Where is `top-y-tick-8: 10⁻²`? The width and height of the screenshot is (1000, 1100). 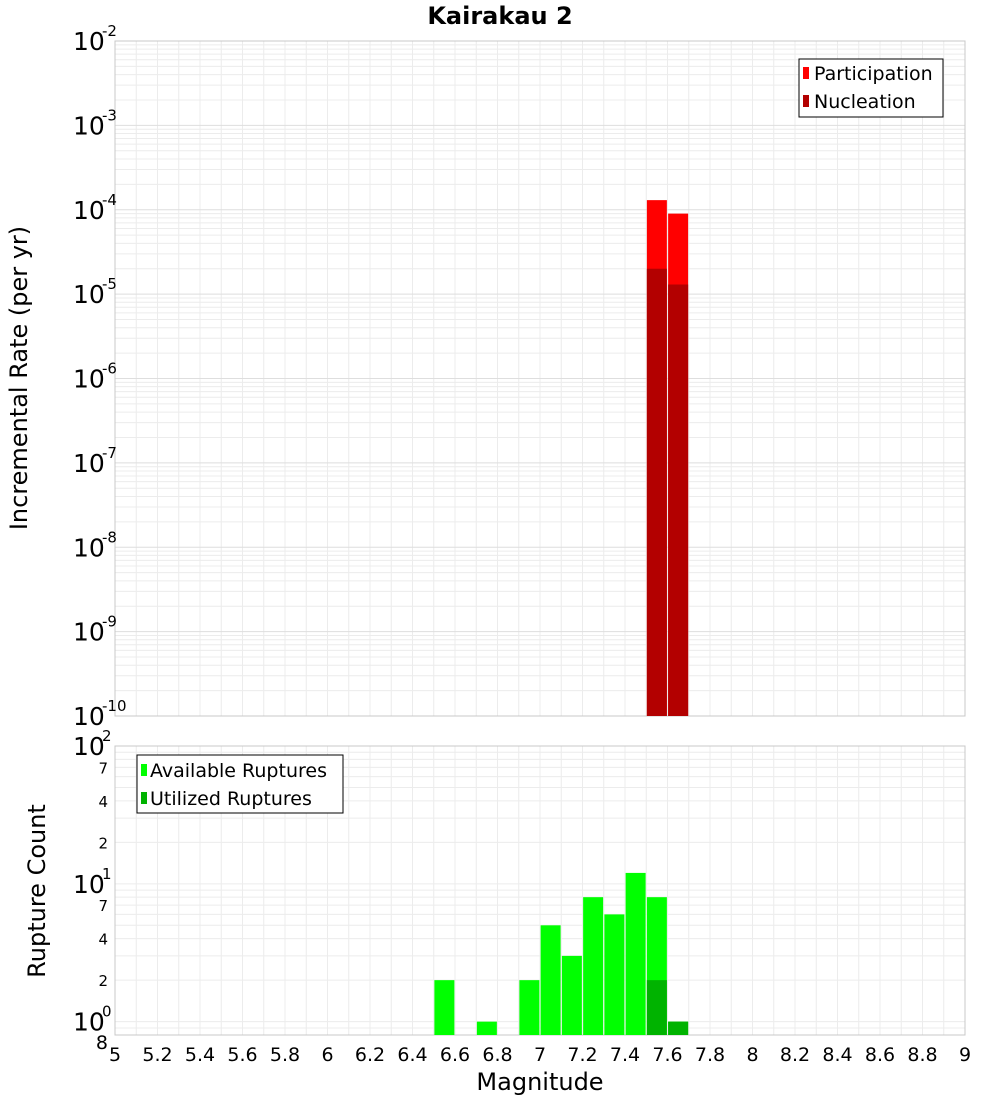 top-y-tick-8: 10⁻² is located at coordinates (95, 39).